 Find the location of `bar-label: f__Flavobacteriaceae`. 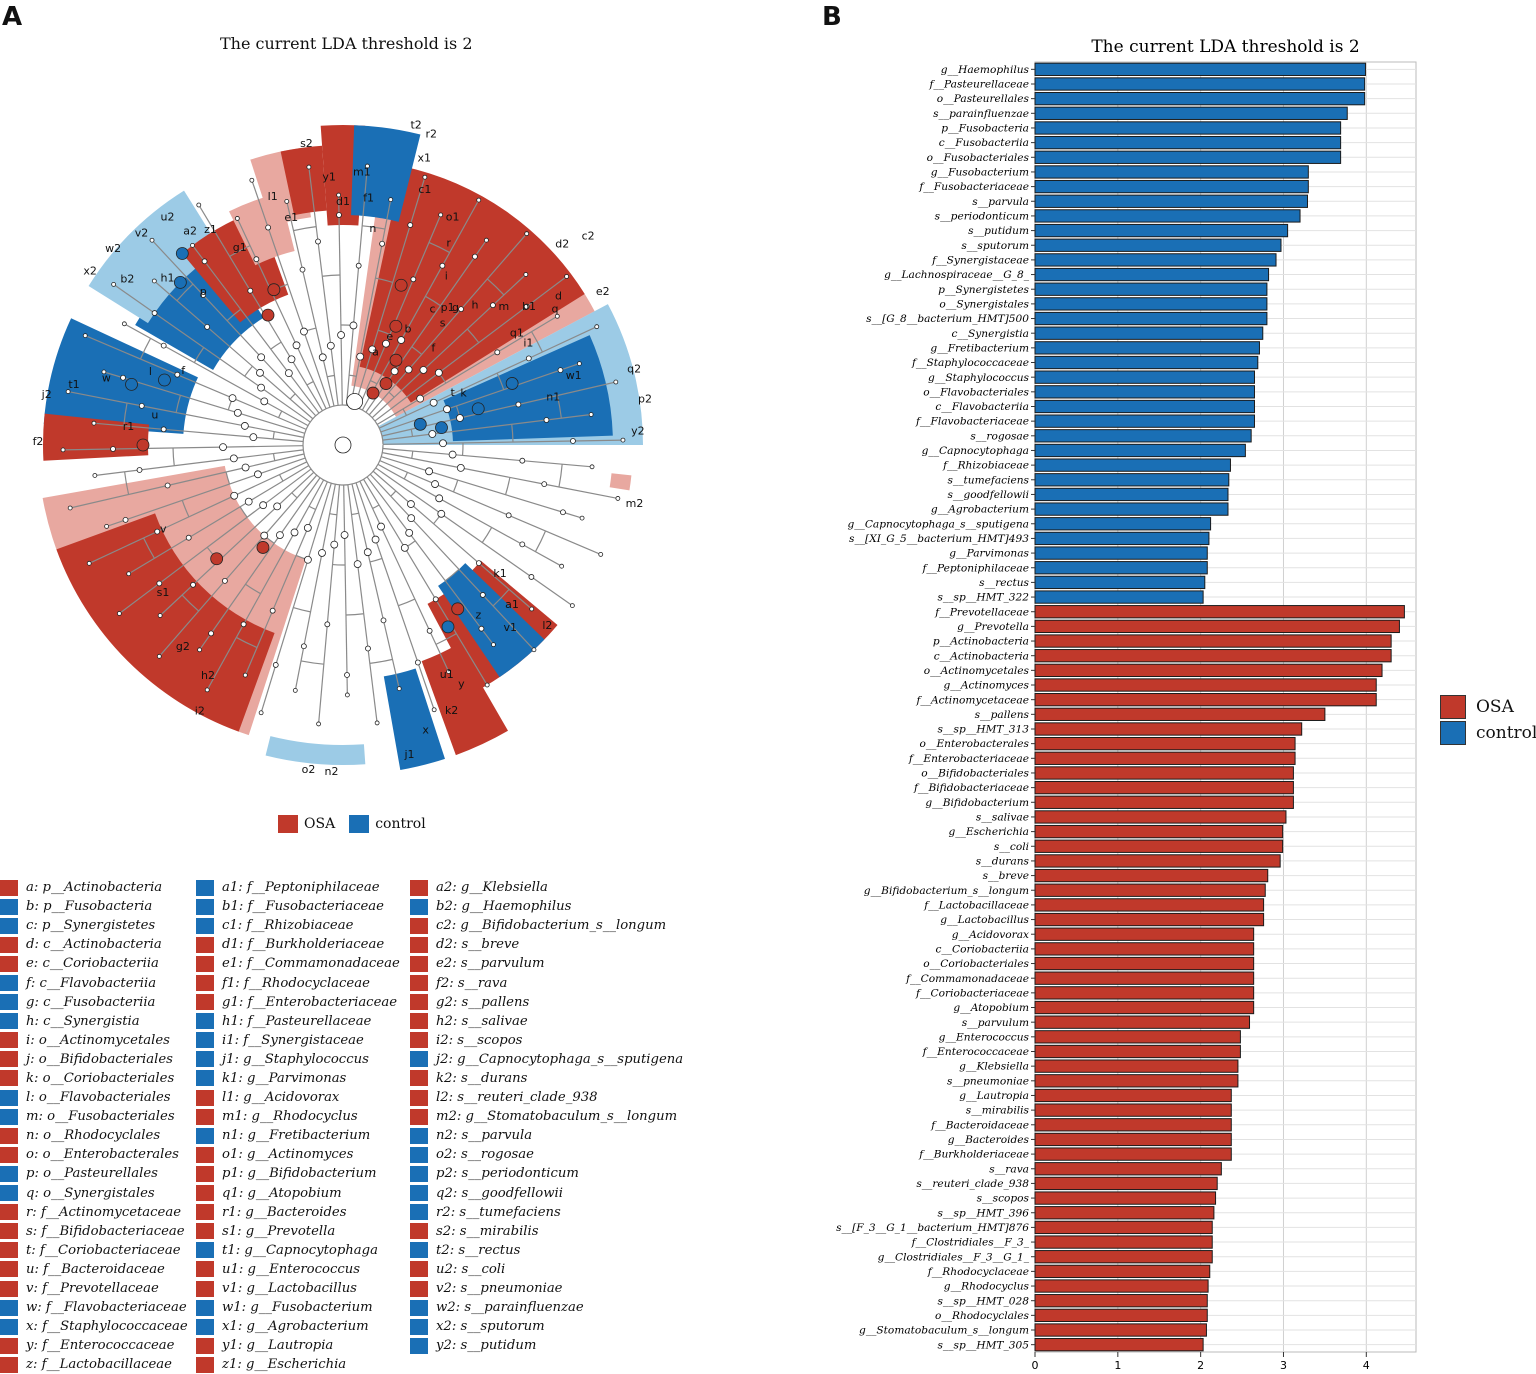

bar-label: f__Flavobacteriaceae is located at coordinates (972, 422).